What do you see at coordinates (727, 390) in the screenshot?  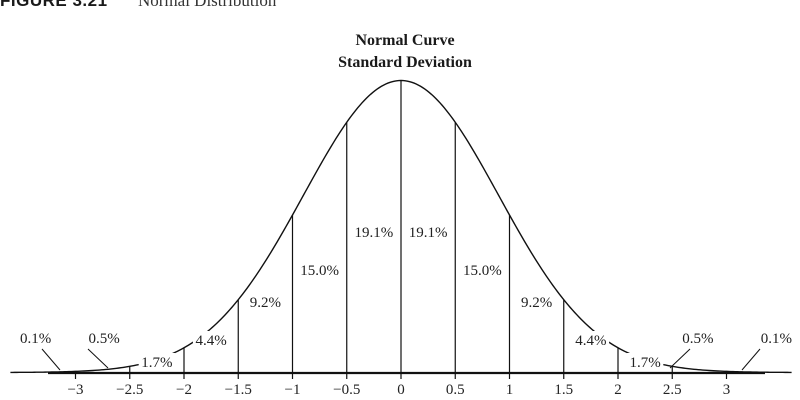 I see `x-tick-label: 3` at bounding box center [727, 390].